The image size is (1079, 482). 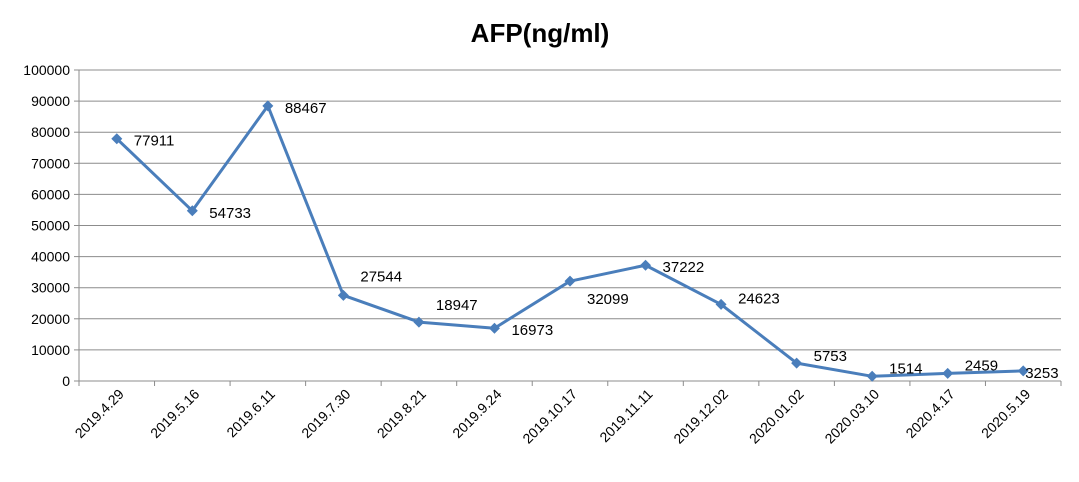 What do you see at coordinates (930, 414) in the screenshot?
I see `x-tick-label: 2020.4.17` at bounding box center [930, 414].